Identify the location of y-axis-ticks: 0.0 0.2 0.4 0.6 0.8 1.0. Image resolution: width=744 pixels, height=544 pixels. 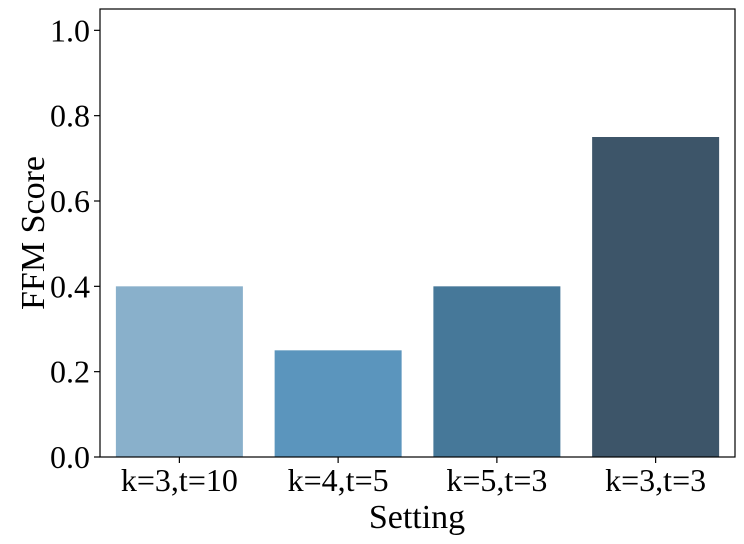
(75, 243).